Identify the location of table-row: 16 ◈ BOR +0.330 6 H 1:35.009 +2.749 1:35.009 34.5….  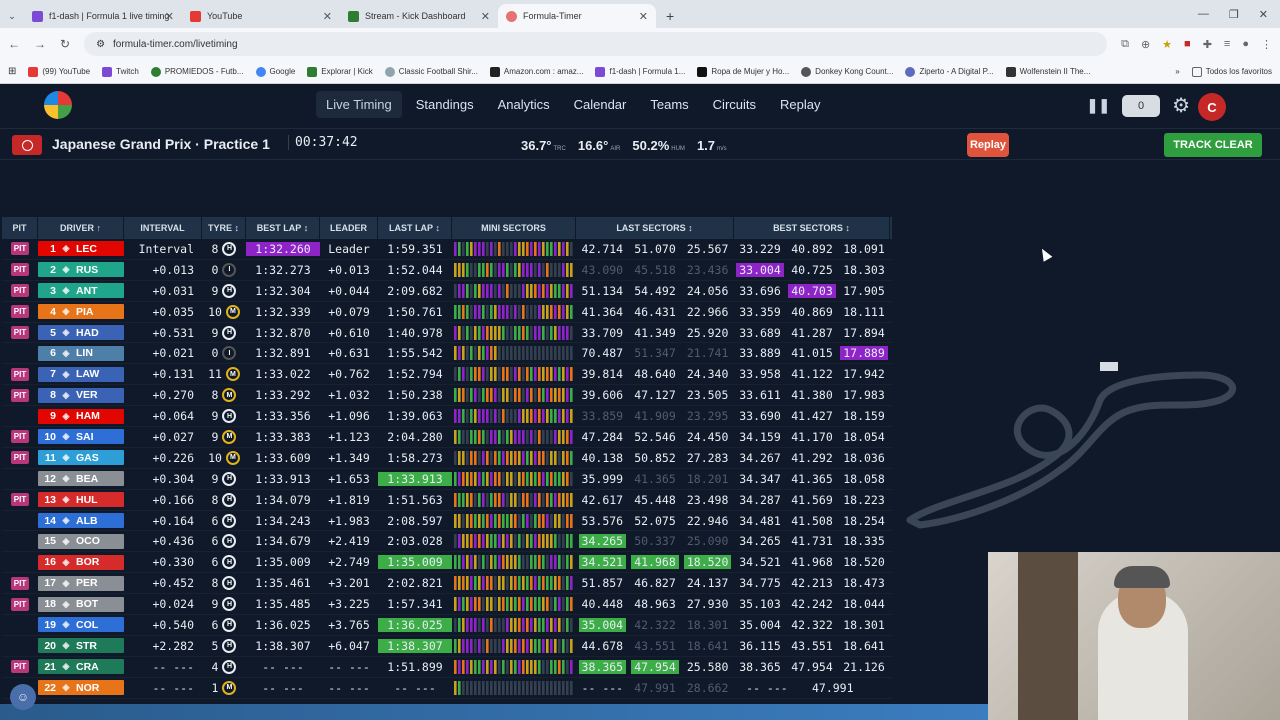
(447, 563).